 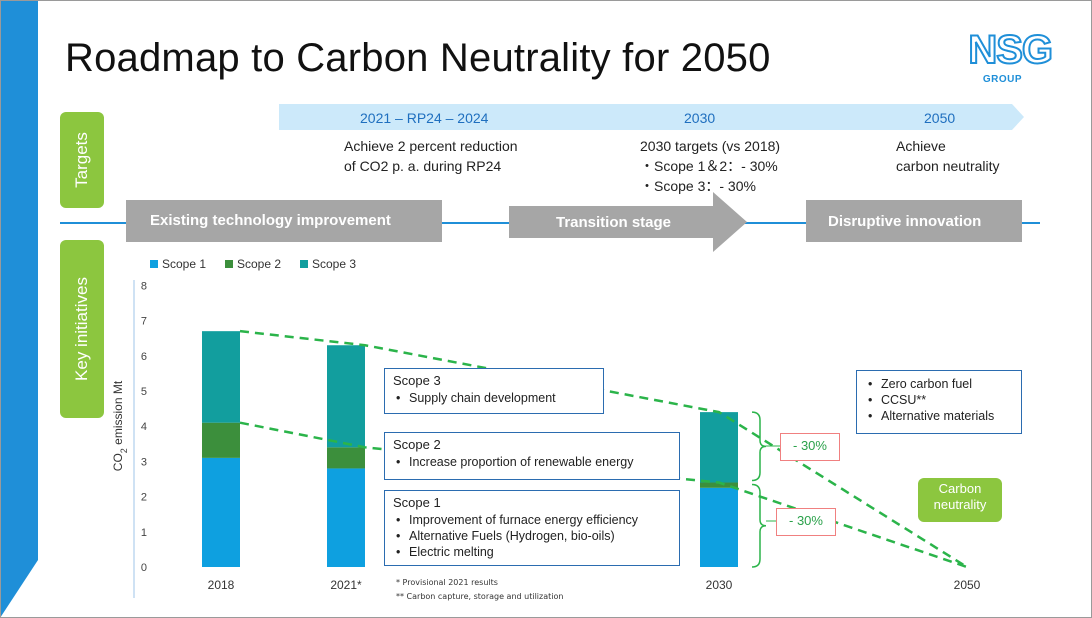 I want to click on y-axis-label: CO2 emission Mt, so click(x=120, y=425).